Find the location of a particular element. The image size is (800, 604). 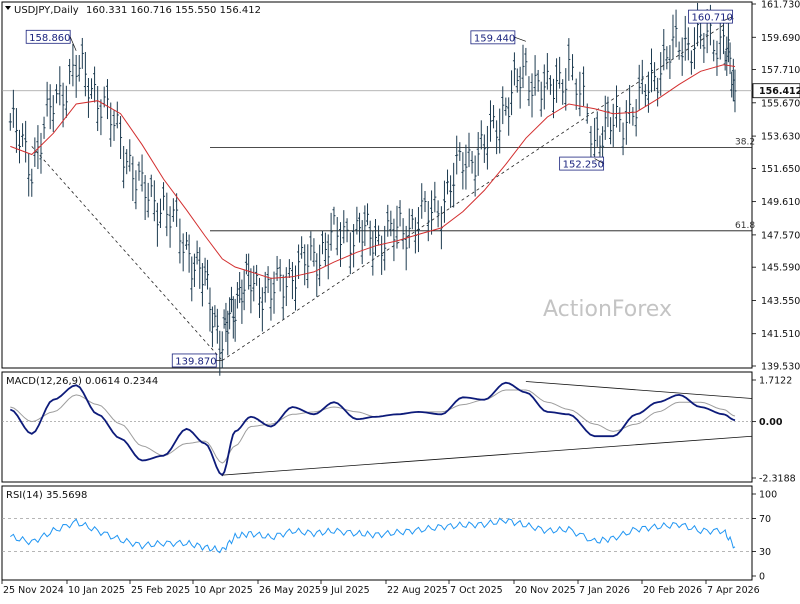

price-annotation: 158.860 is located at coordinates (51, 40).